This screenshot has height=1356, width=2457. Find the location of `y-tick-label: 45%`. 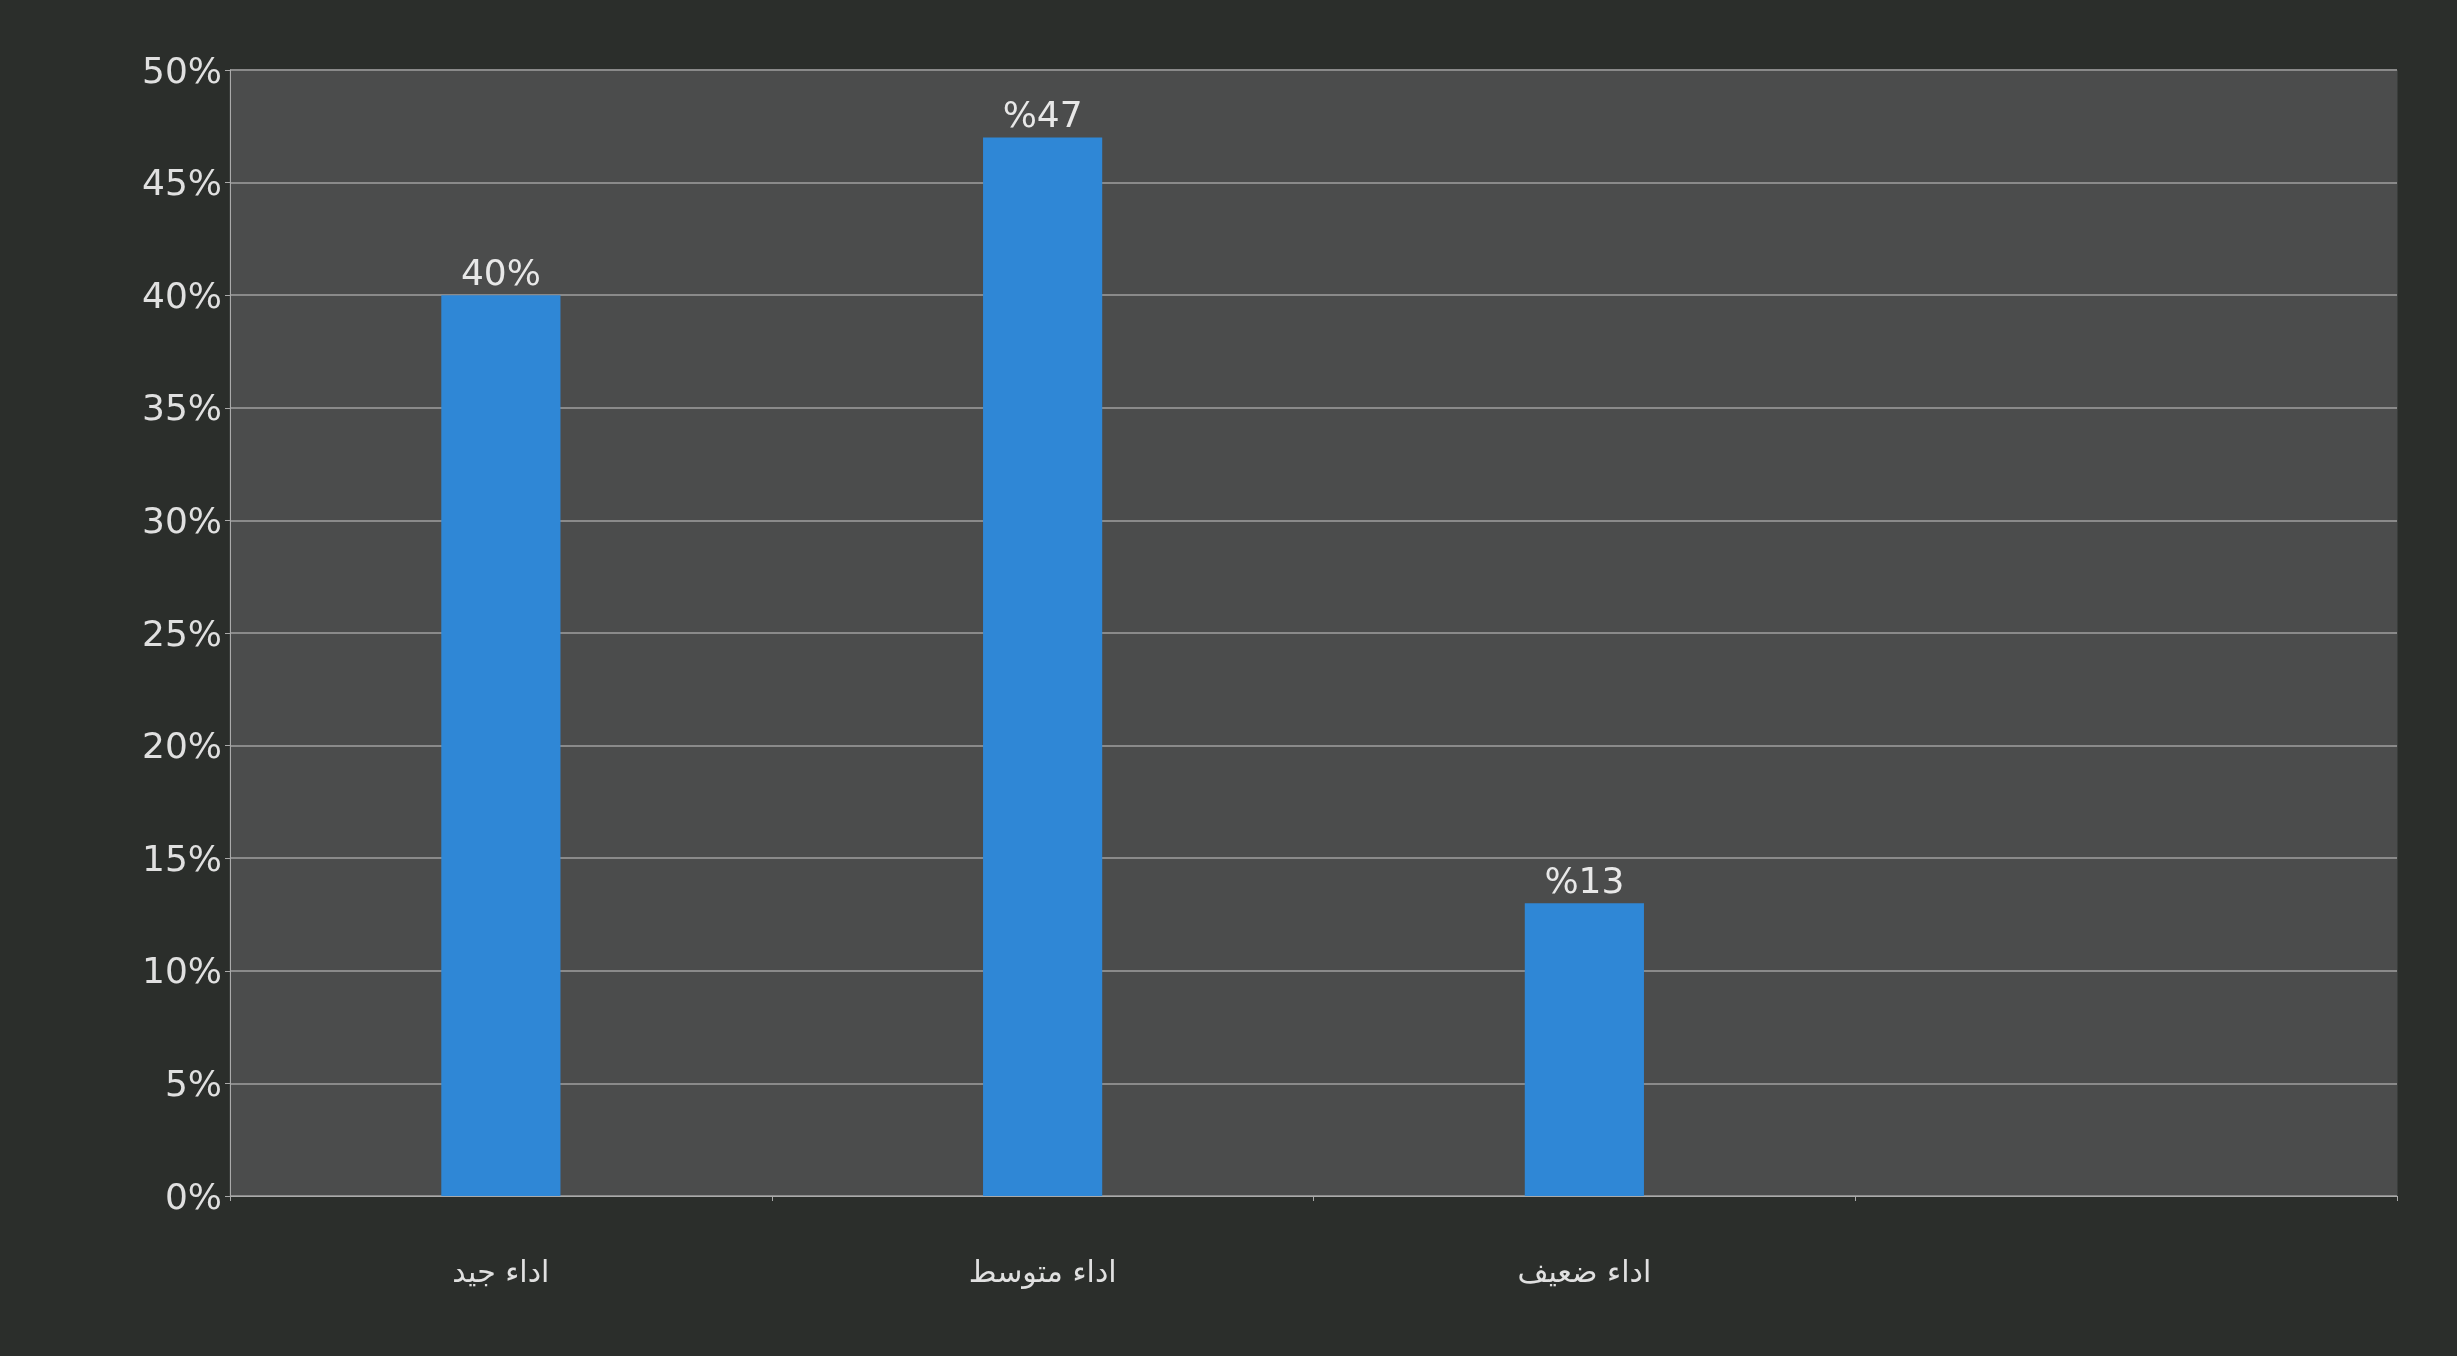

y-tick-label: 45% is located at coordinates (181, 183).